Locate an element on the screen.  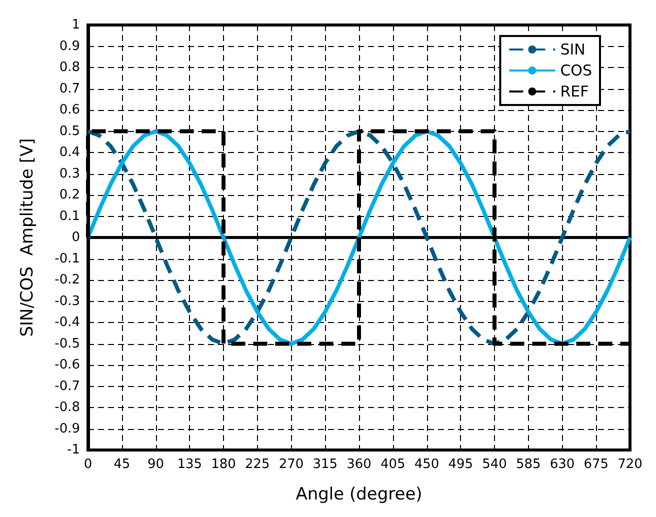
x-tick-label: 720 is located at coordinates (630, 464).